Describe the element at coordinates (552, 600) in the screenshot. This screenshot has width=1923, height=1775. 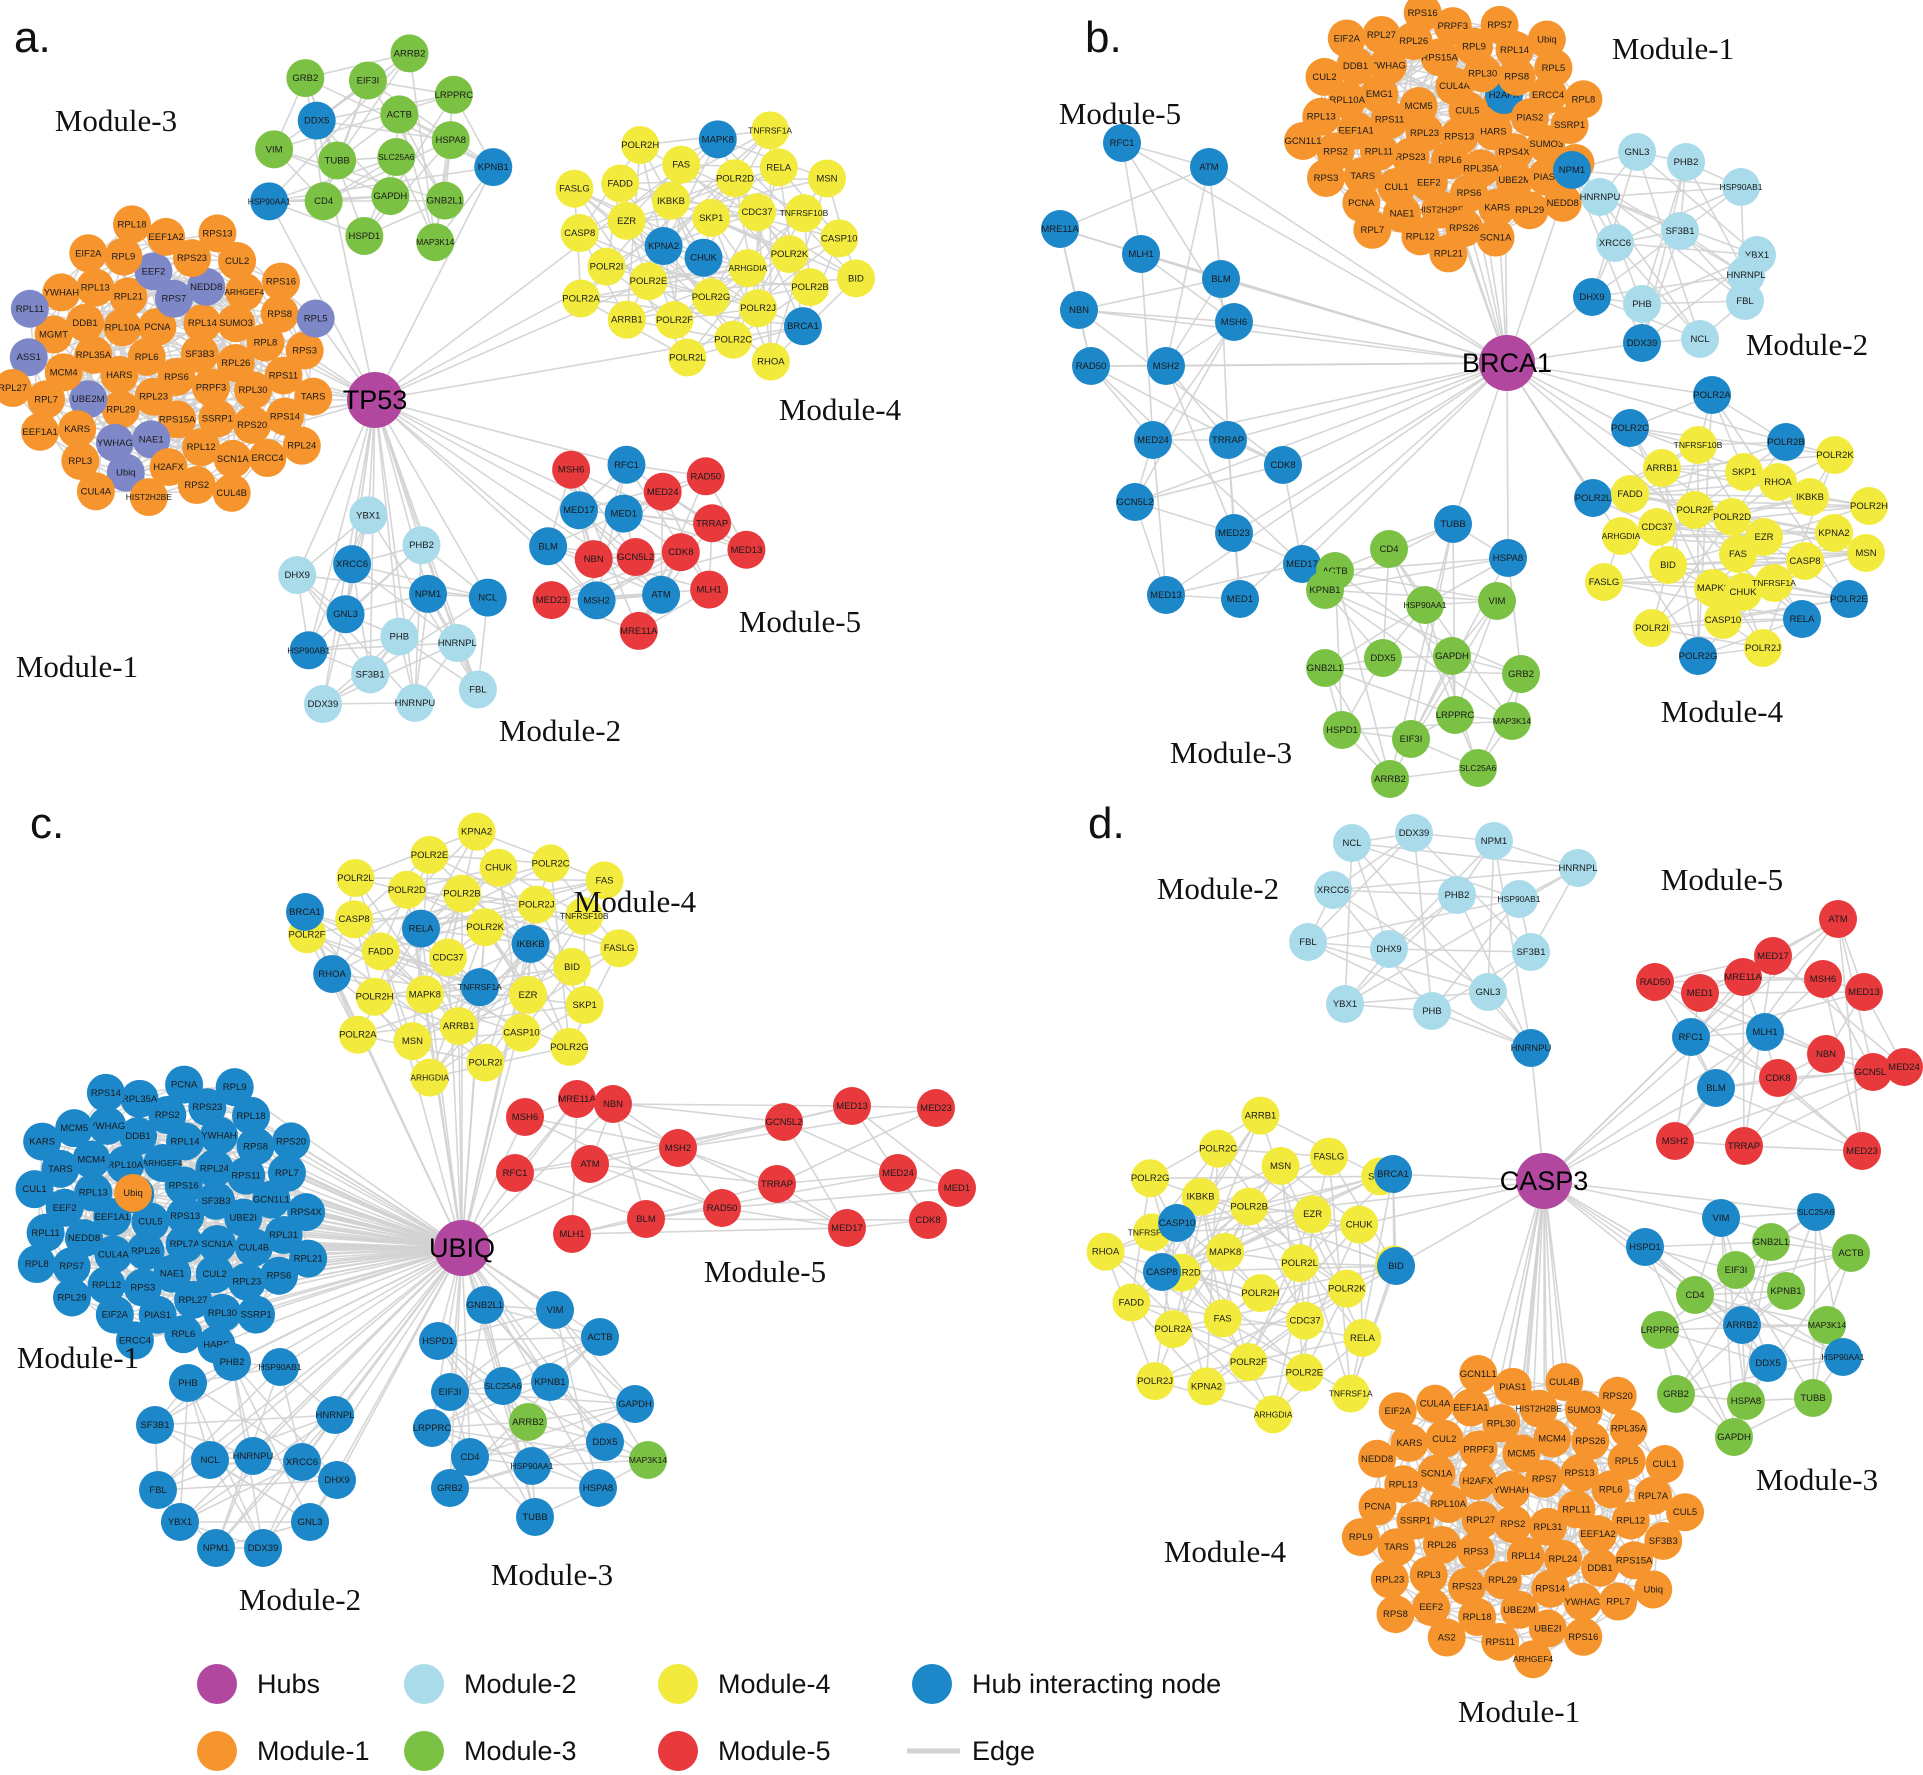
I see `node-label: MED23` at that location.